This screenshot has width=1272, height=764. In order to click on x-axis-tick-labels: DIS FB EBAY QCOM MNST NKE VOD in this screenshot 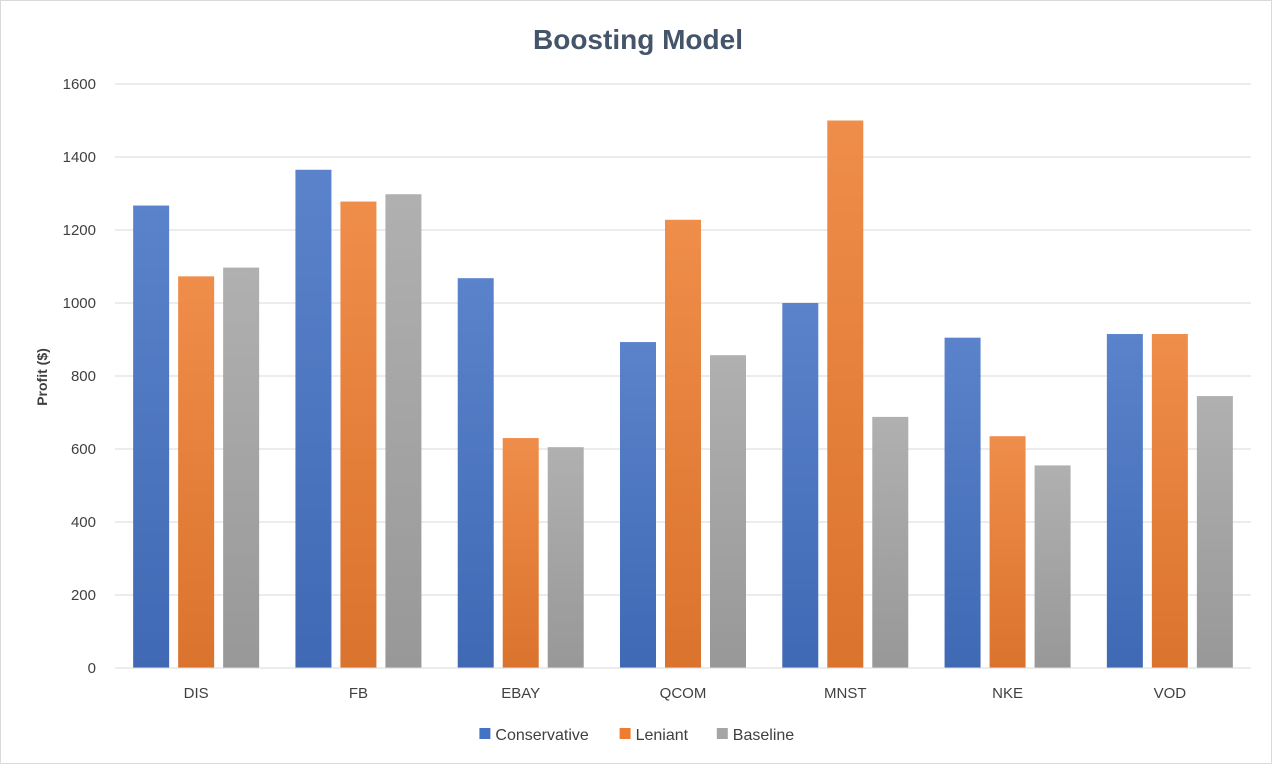, I will do `click(685, 693)`.